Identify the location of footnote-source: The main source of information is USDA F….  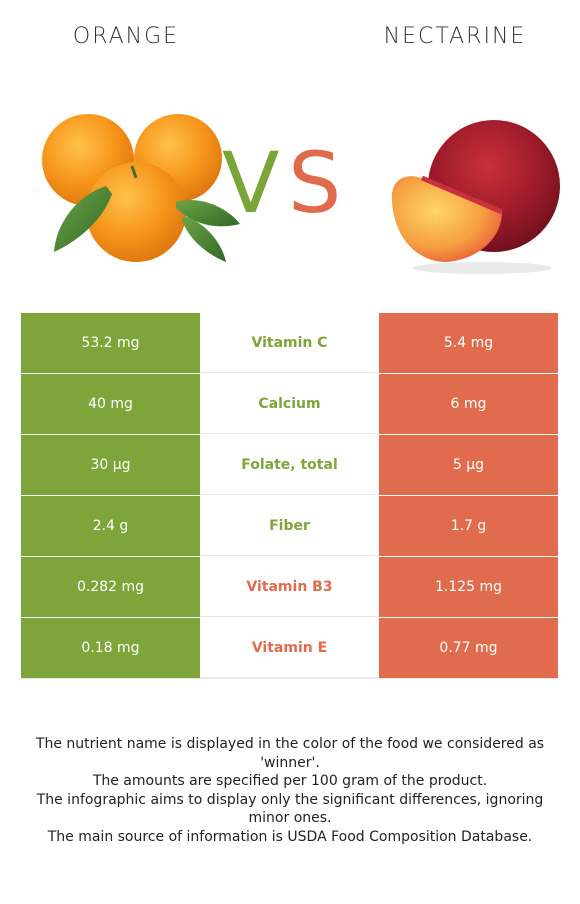
(290, 836).